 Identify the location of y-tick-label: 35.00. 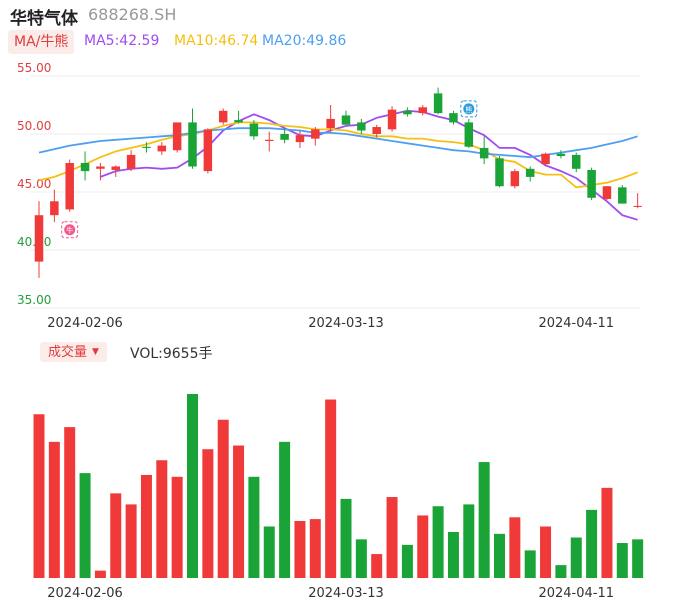
(34, 300).